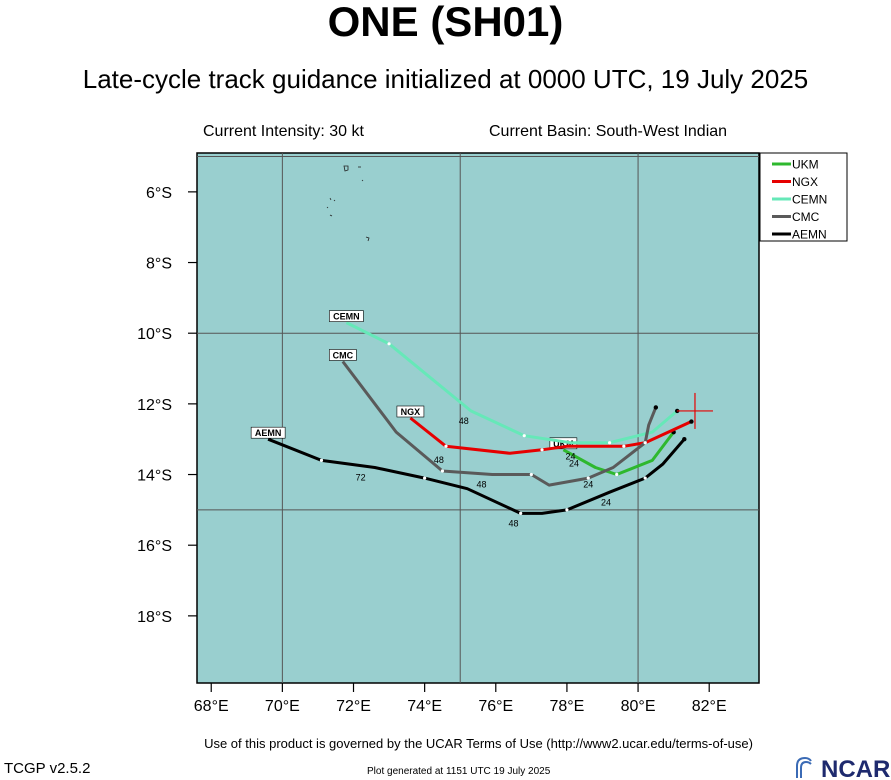  I want to click on lat-tick-label: 12°S, so click(154, 405).